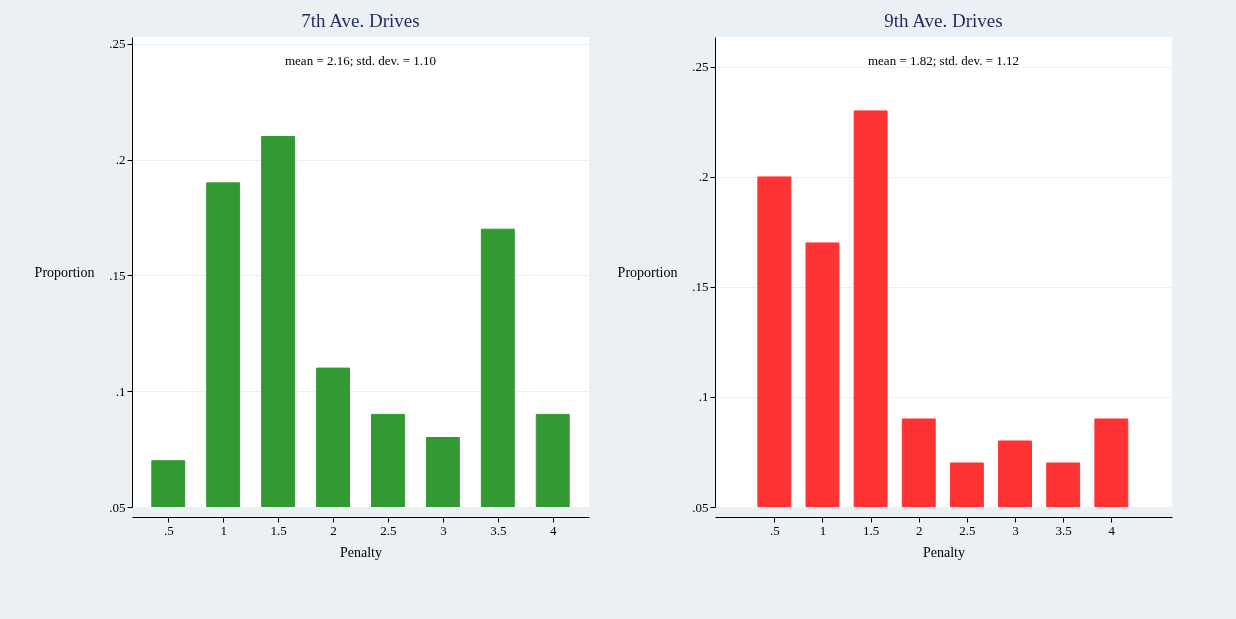 Image resolution: width=1236 pixels, height=619 pixels. I want to click on chart-title: 7th Ave. Drives, so click(360, 20).